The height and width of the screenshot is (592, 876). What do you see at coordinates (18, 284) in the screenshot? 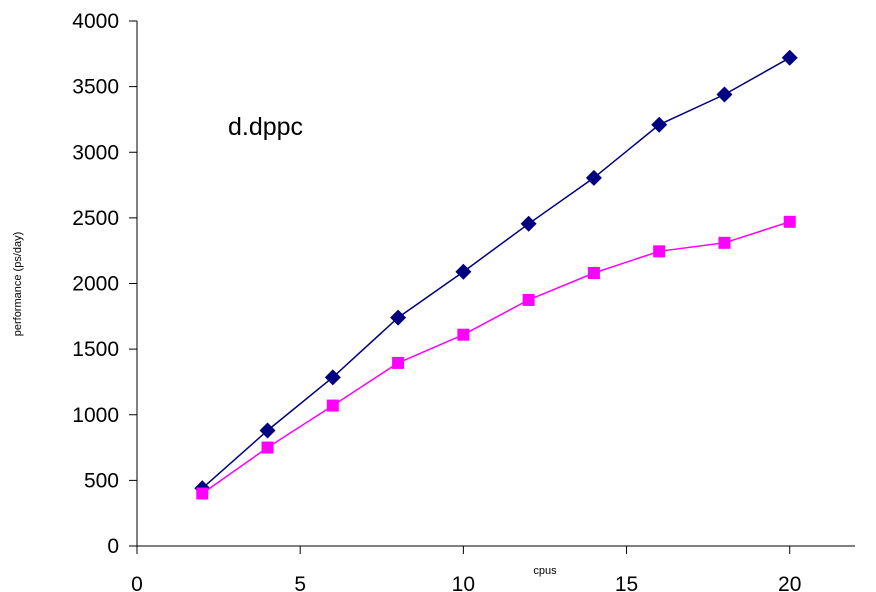
I see `y-axis-label: performance (ps/day)` at bounding box center [18, 284].